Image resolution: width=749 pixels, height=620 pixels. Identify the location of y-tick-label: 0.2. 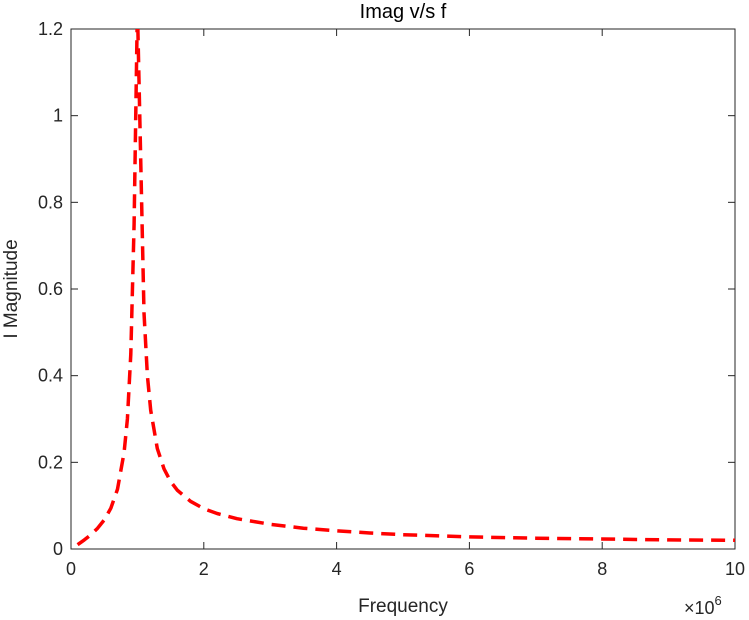
(50, 462).